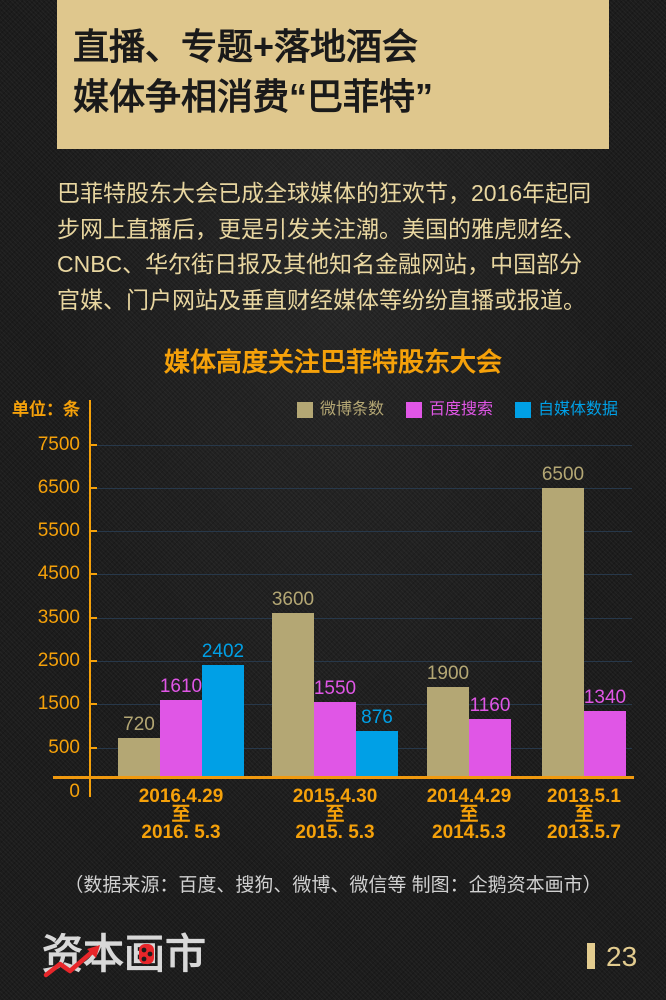 This screenshot has height=1000, width=666. What do you see at coordinates (246, 46) in the screenshot?
I see `headline-line-1: 直播、专题+落地酒会` at bounding box center [246, 46].